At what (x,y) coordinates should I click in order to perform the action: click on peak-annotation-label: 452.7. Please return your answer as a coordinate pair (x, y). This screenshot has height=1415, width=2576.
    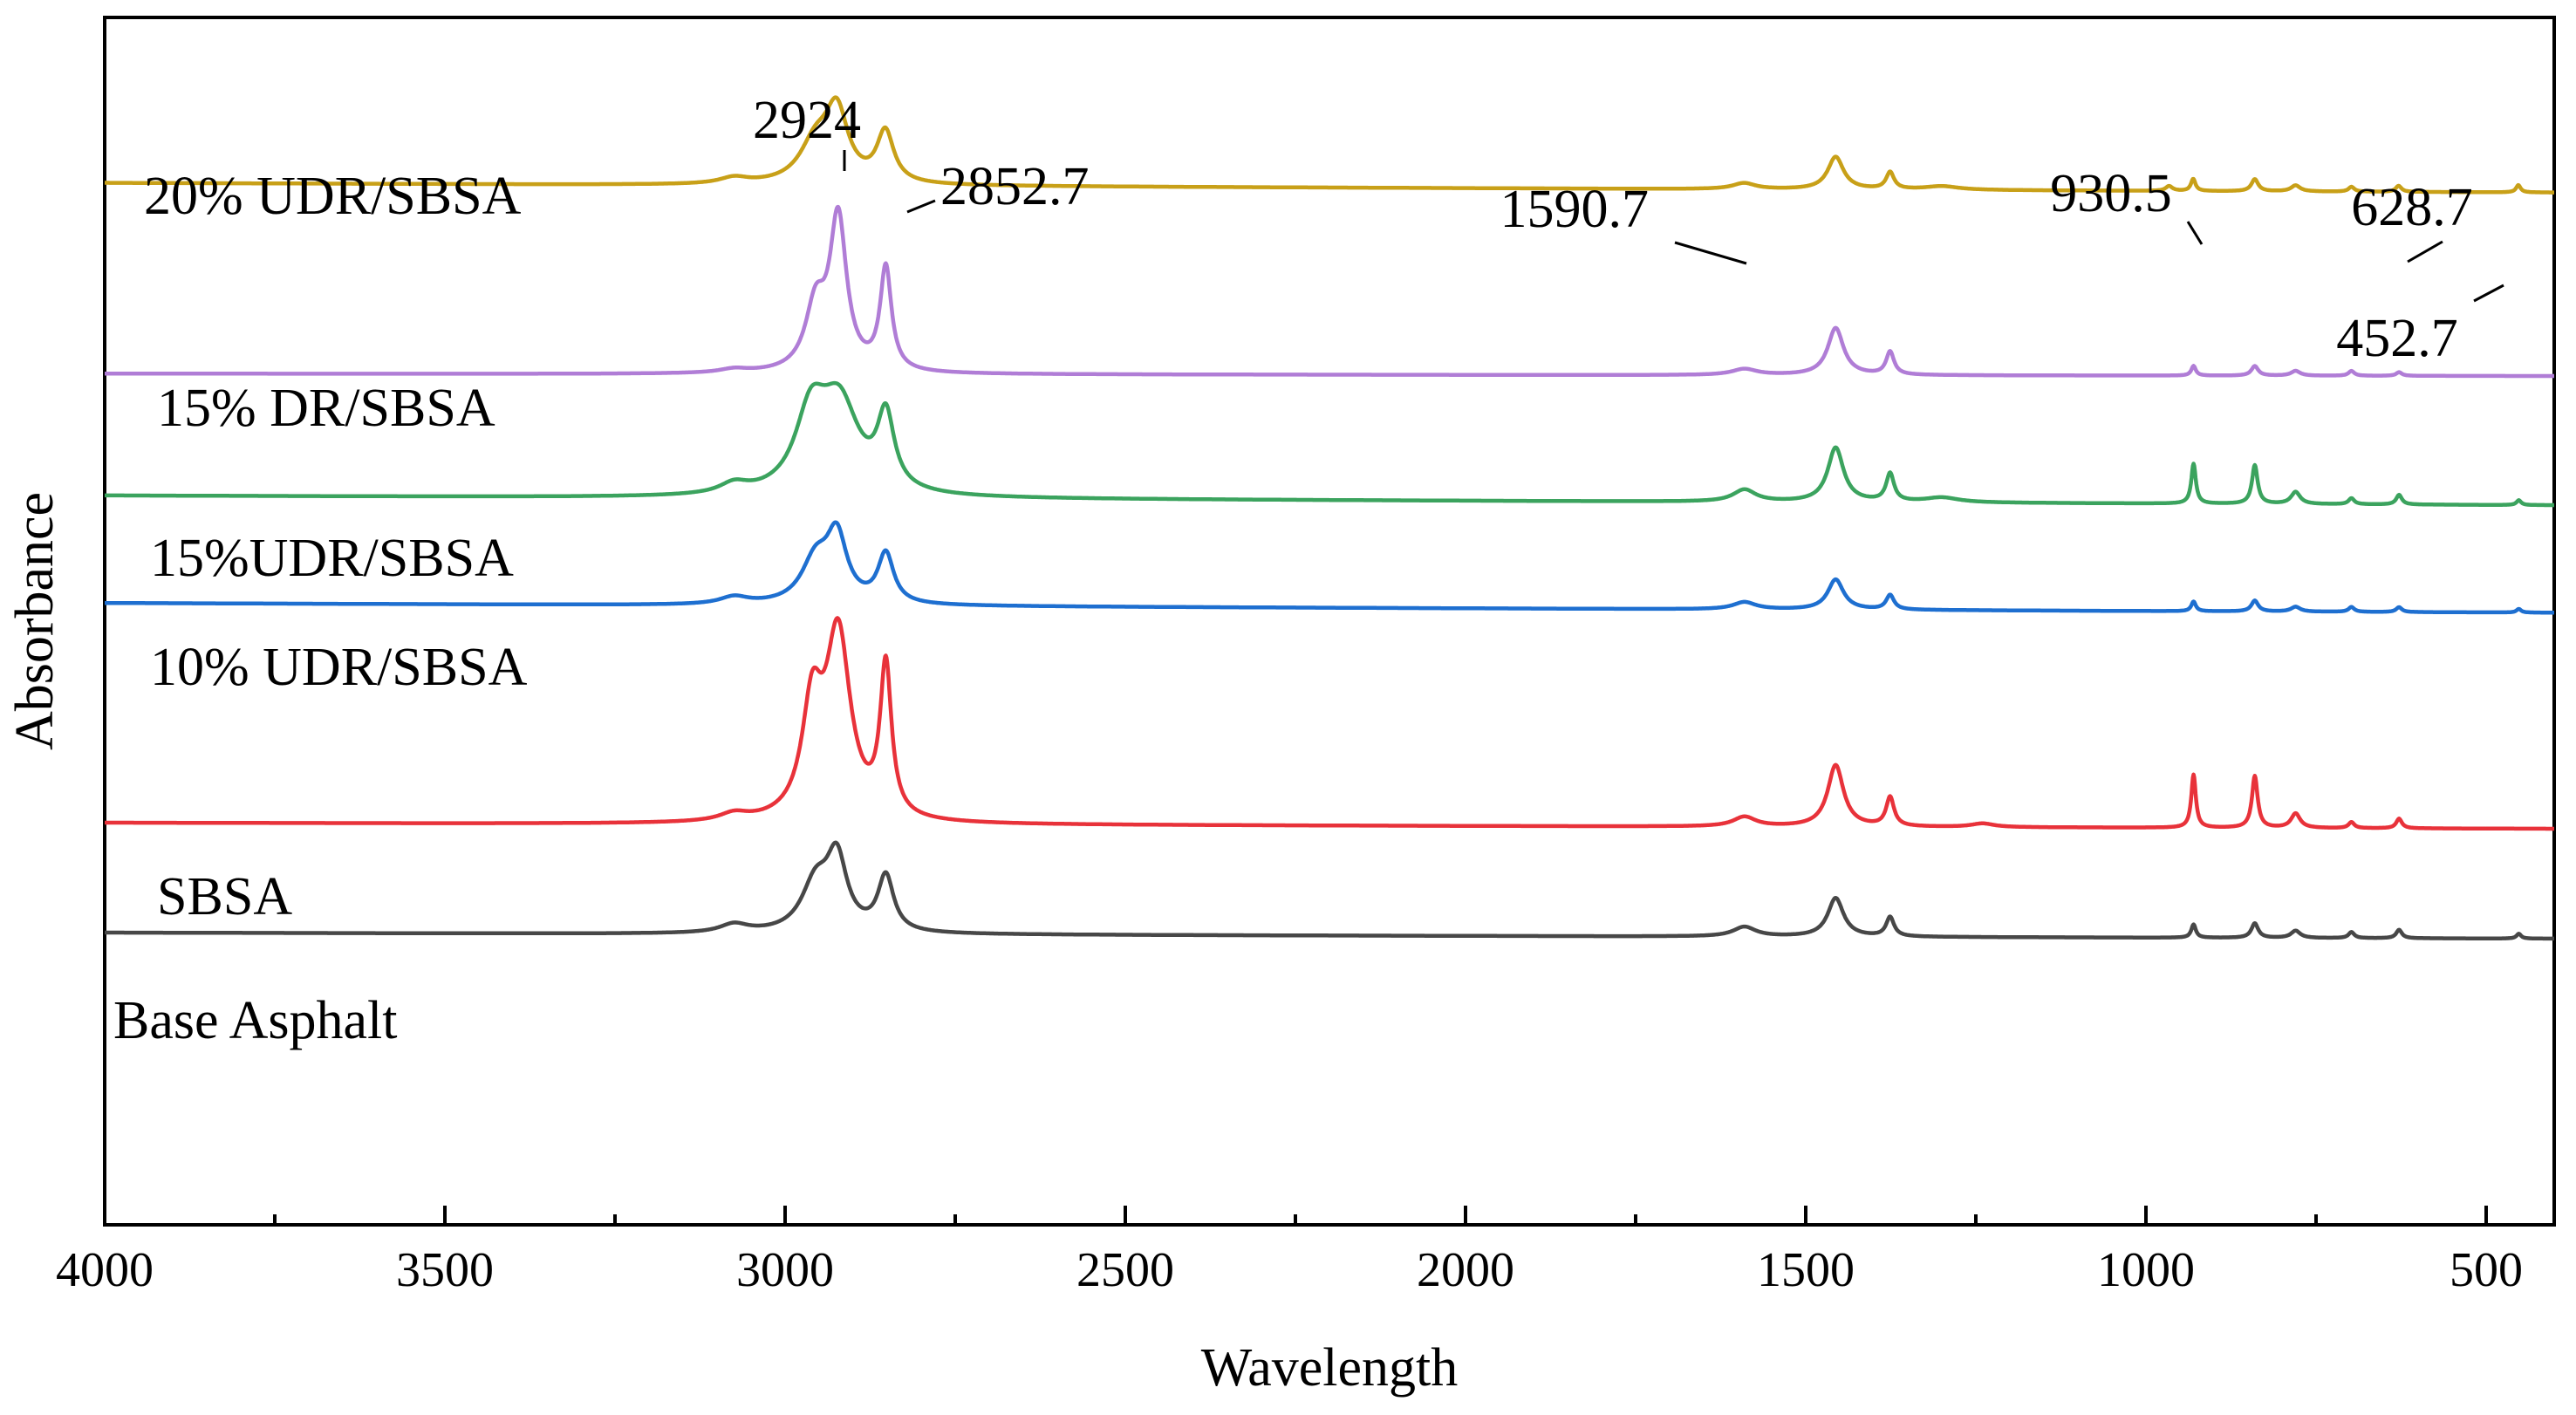
    Looking at the image, I should click on (2397, 338).